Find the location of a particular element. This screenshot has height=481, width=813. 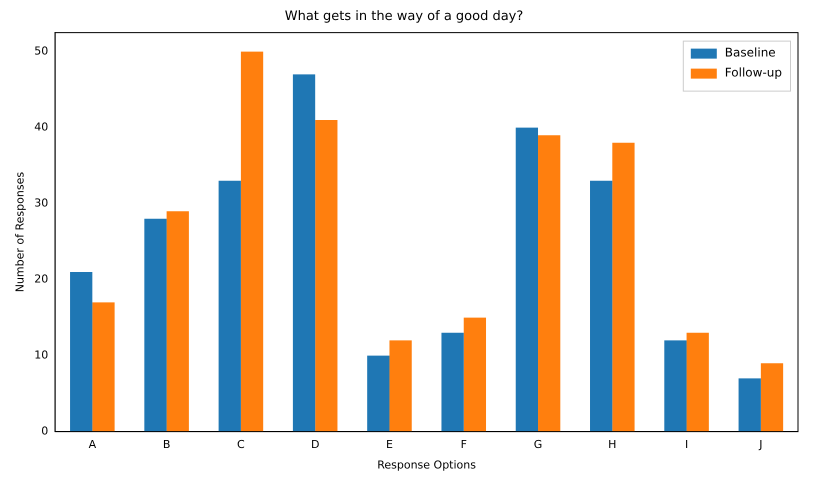

y-axis-title: Number of Responses is located at coordinates (19, 232).